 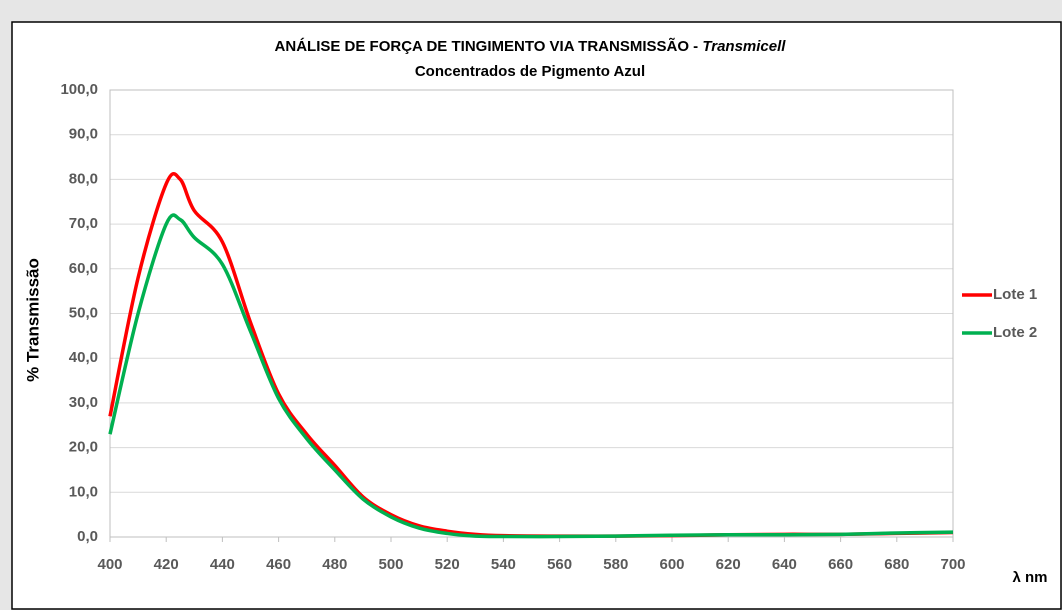 What do you see at coordinates (896, 564) in the screenshot?
I see `x-tick-label: 680` at bounding box center [896, 564].